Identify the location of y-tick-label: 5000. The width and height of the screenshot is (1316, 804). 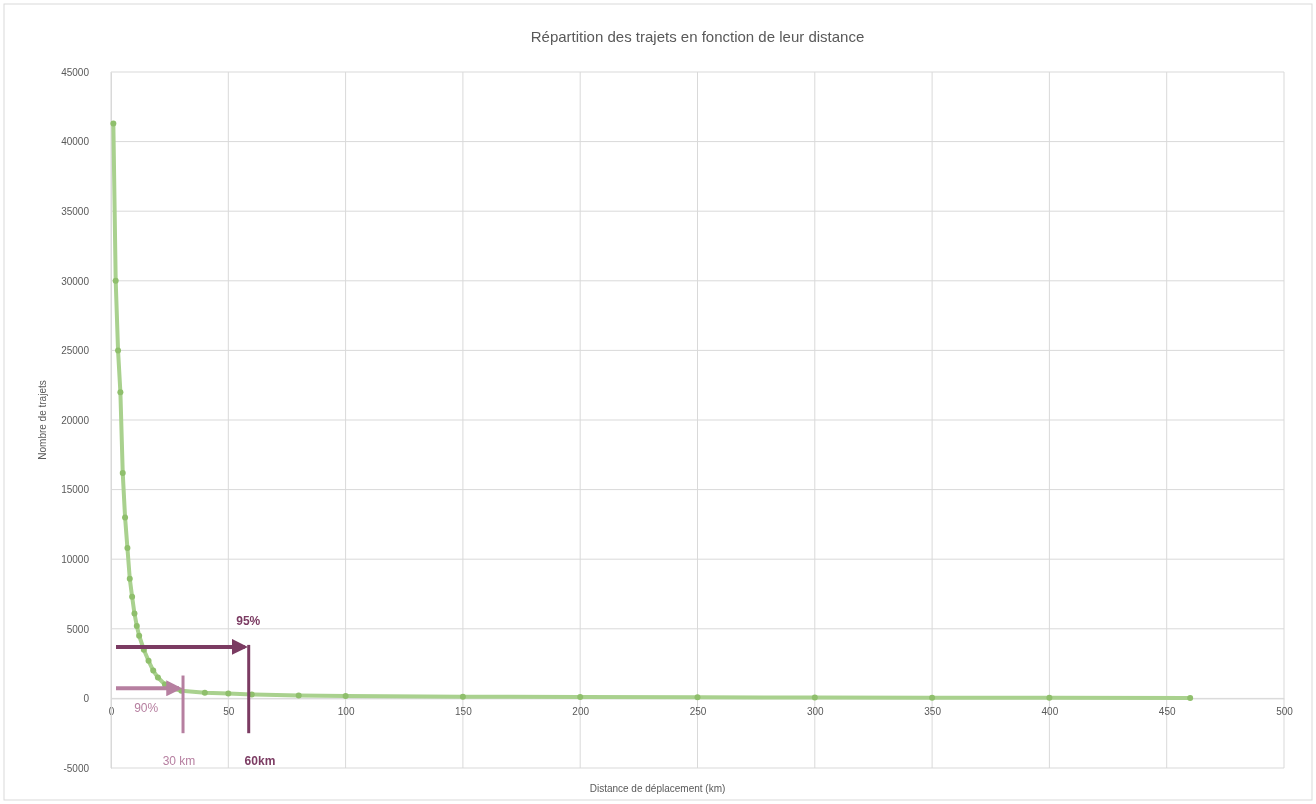
(78, 629).